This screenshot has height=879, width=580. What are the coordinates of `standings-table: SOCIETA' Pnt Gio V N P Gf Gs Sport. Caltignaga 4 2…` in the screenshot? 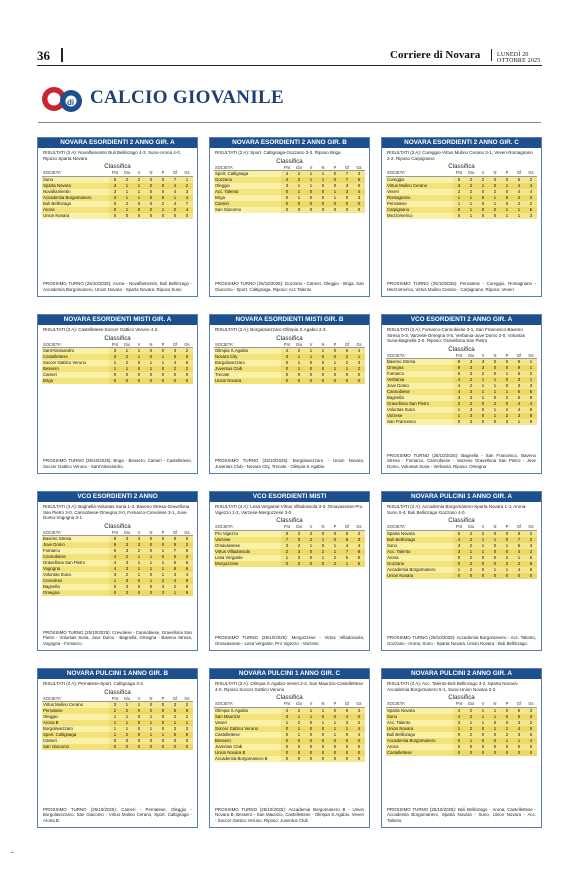 It's located at (289, 189).